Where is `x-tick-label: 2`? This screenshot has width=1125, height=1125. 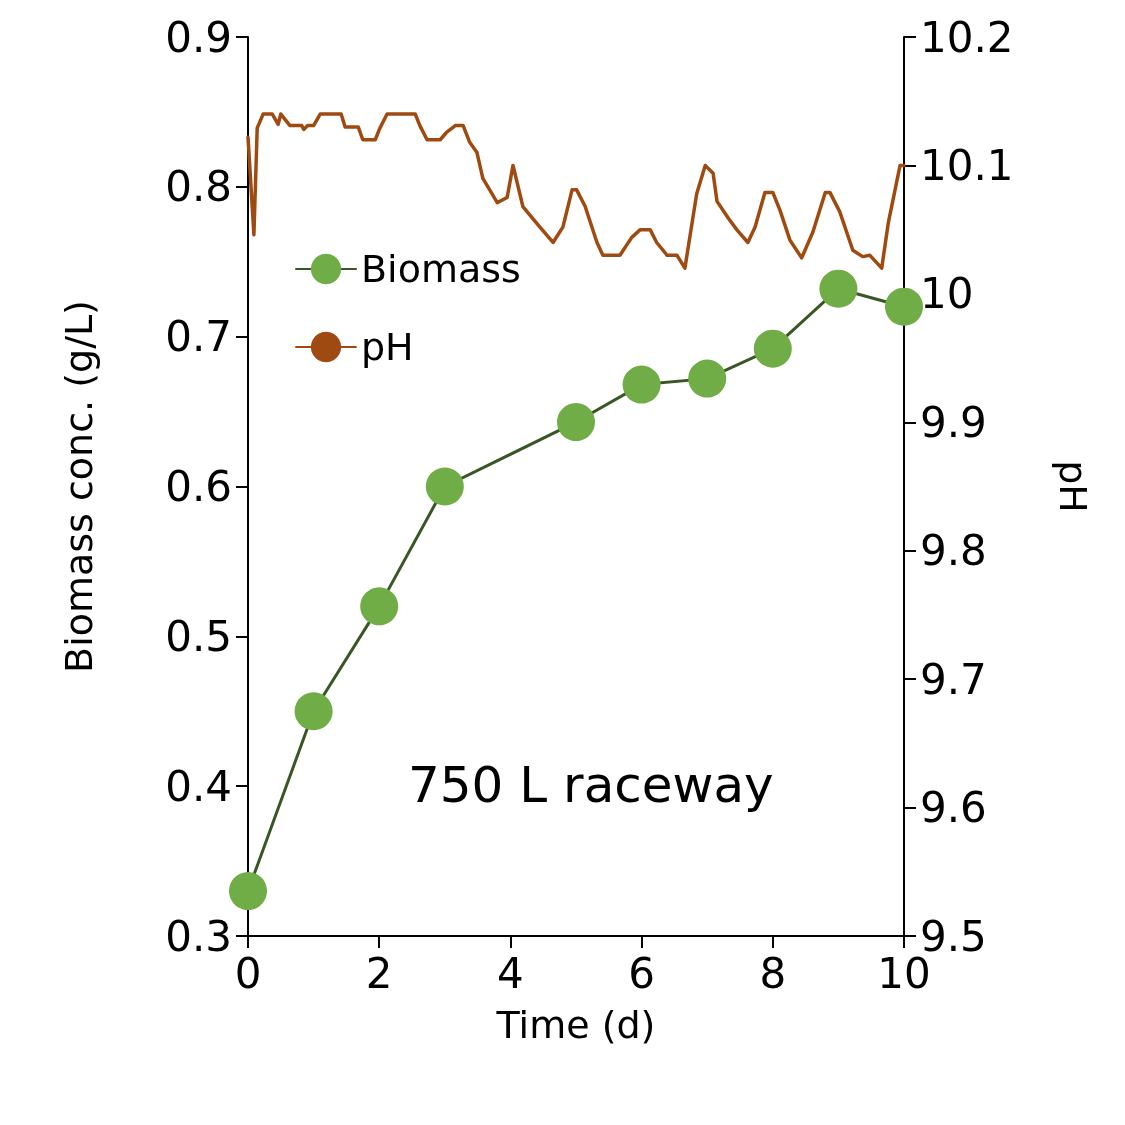 x-tick-label: 2 is located at coordinates (379, 973).